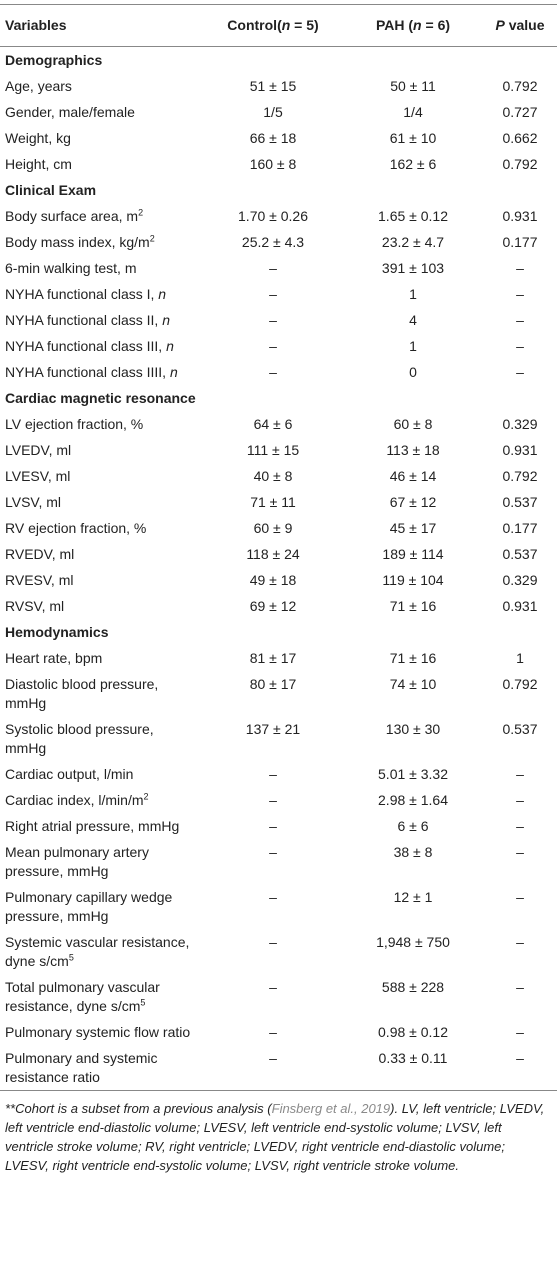 This screenshot has width=557, height=1269. I want to click on cell-value: 61 ± 10, so click(413, 137).